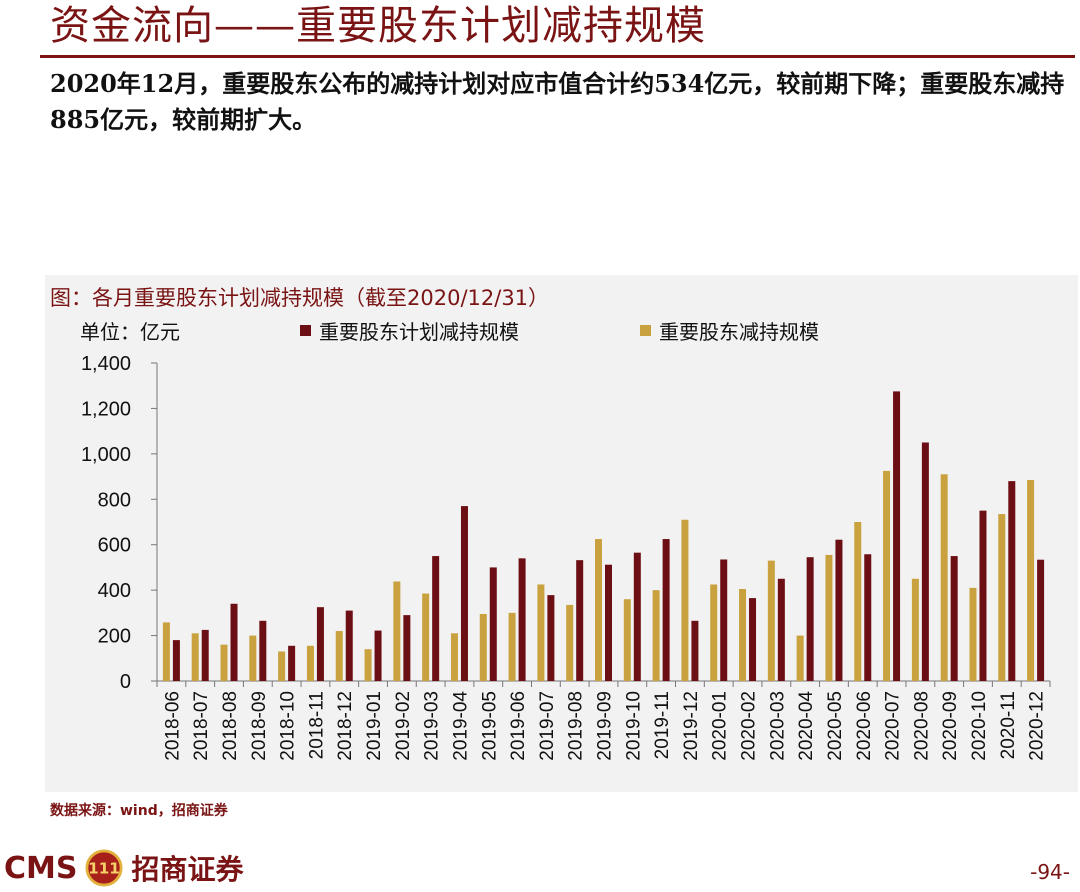  What do you see at coordinates (432, 726) in the screenshot?
I see `x-tick-label: 2019-03` at bounding box center [432, 726].